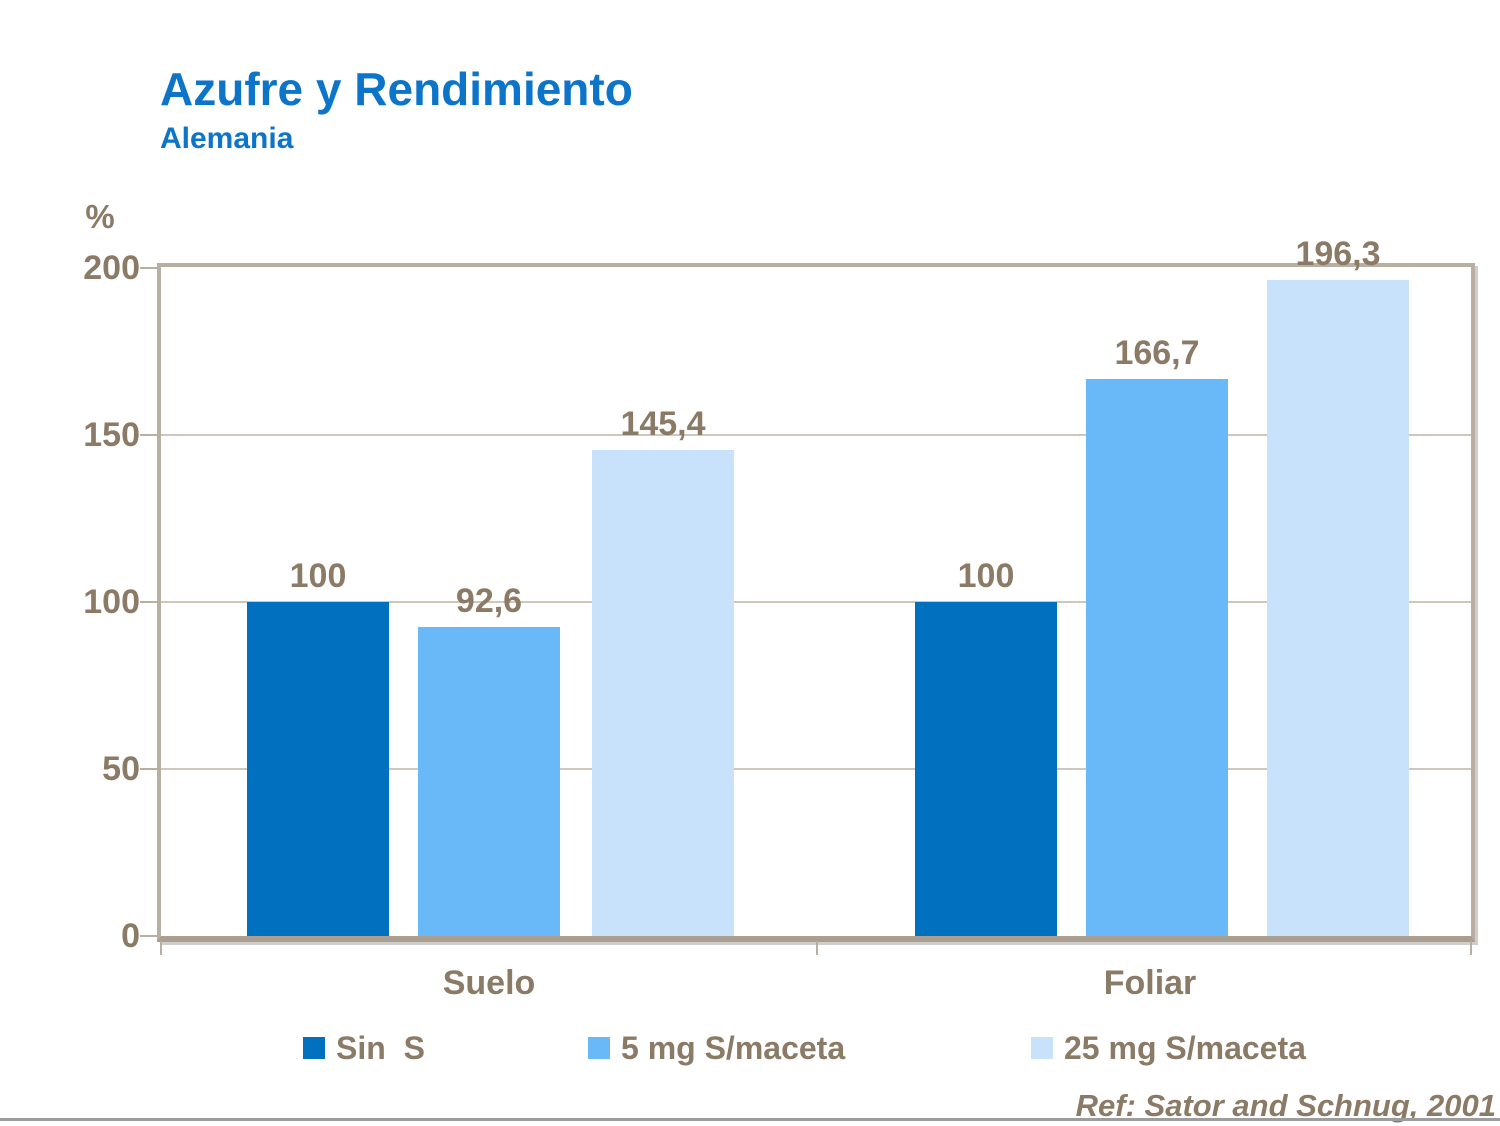 The width and height of the screenshot is (1500, 1126). I want to click on bar-value-label-suelo-series-1: 92,6, so click(489, 600).